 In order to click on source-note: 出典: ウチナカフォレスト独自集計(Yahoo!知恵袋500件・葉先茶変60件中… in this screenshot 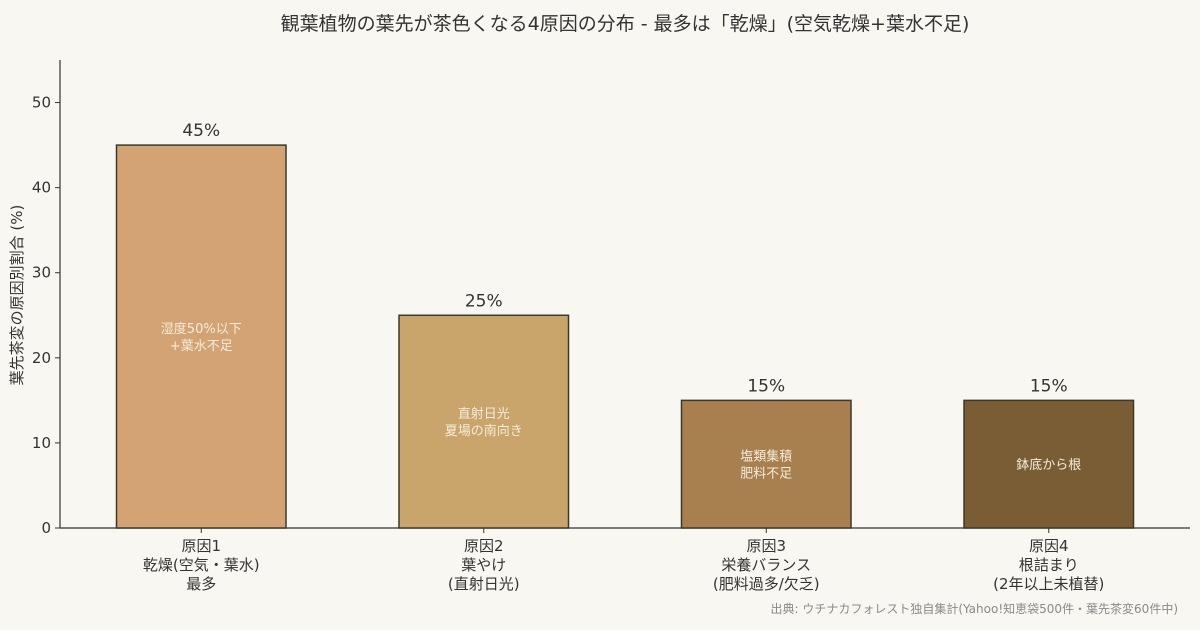, I will do `click(974, 608)`.